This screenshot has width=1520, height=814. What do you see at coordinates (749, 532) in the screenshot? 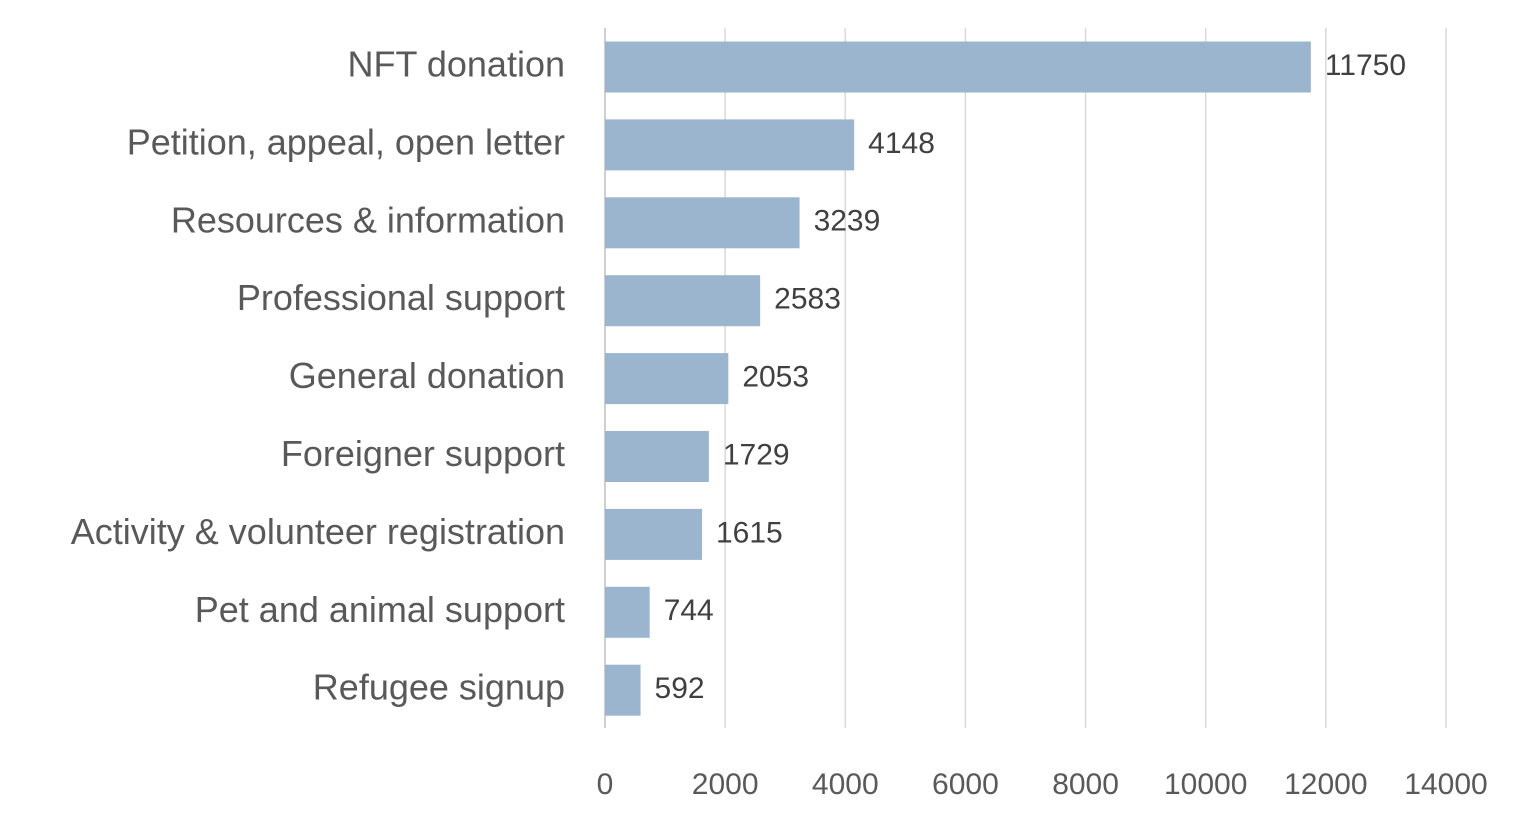
I see `data-label: 1615` at bounding box center [749, 532].